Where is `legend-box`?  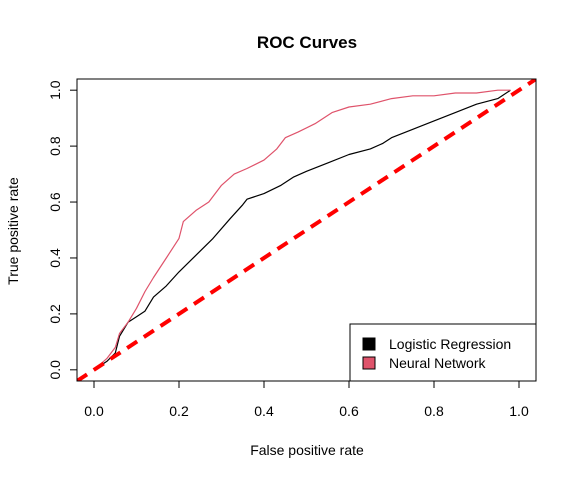 legend-box is located at coordinates (443, 352).